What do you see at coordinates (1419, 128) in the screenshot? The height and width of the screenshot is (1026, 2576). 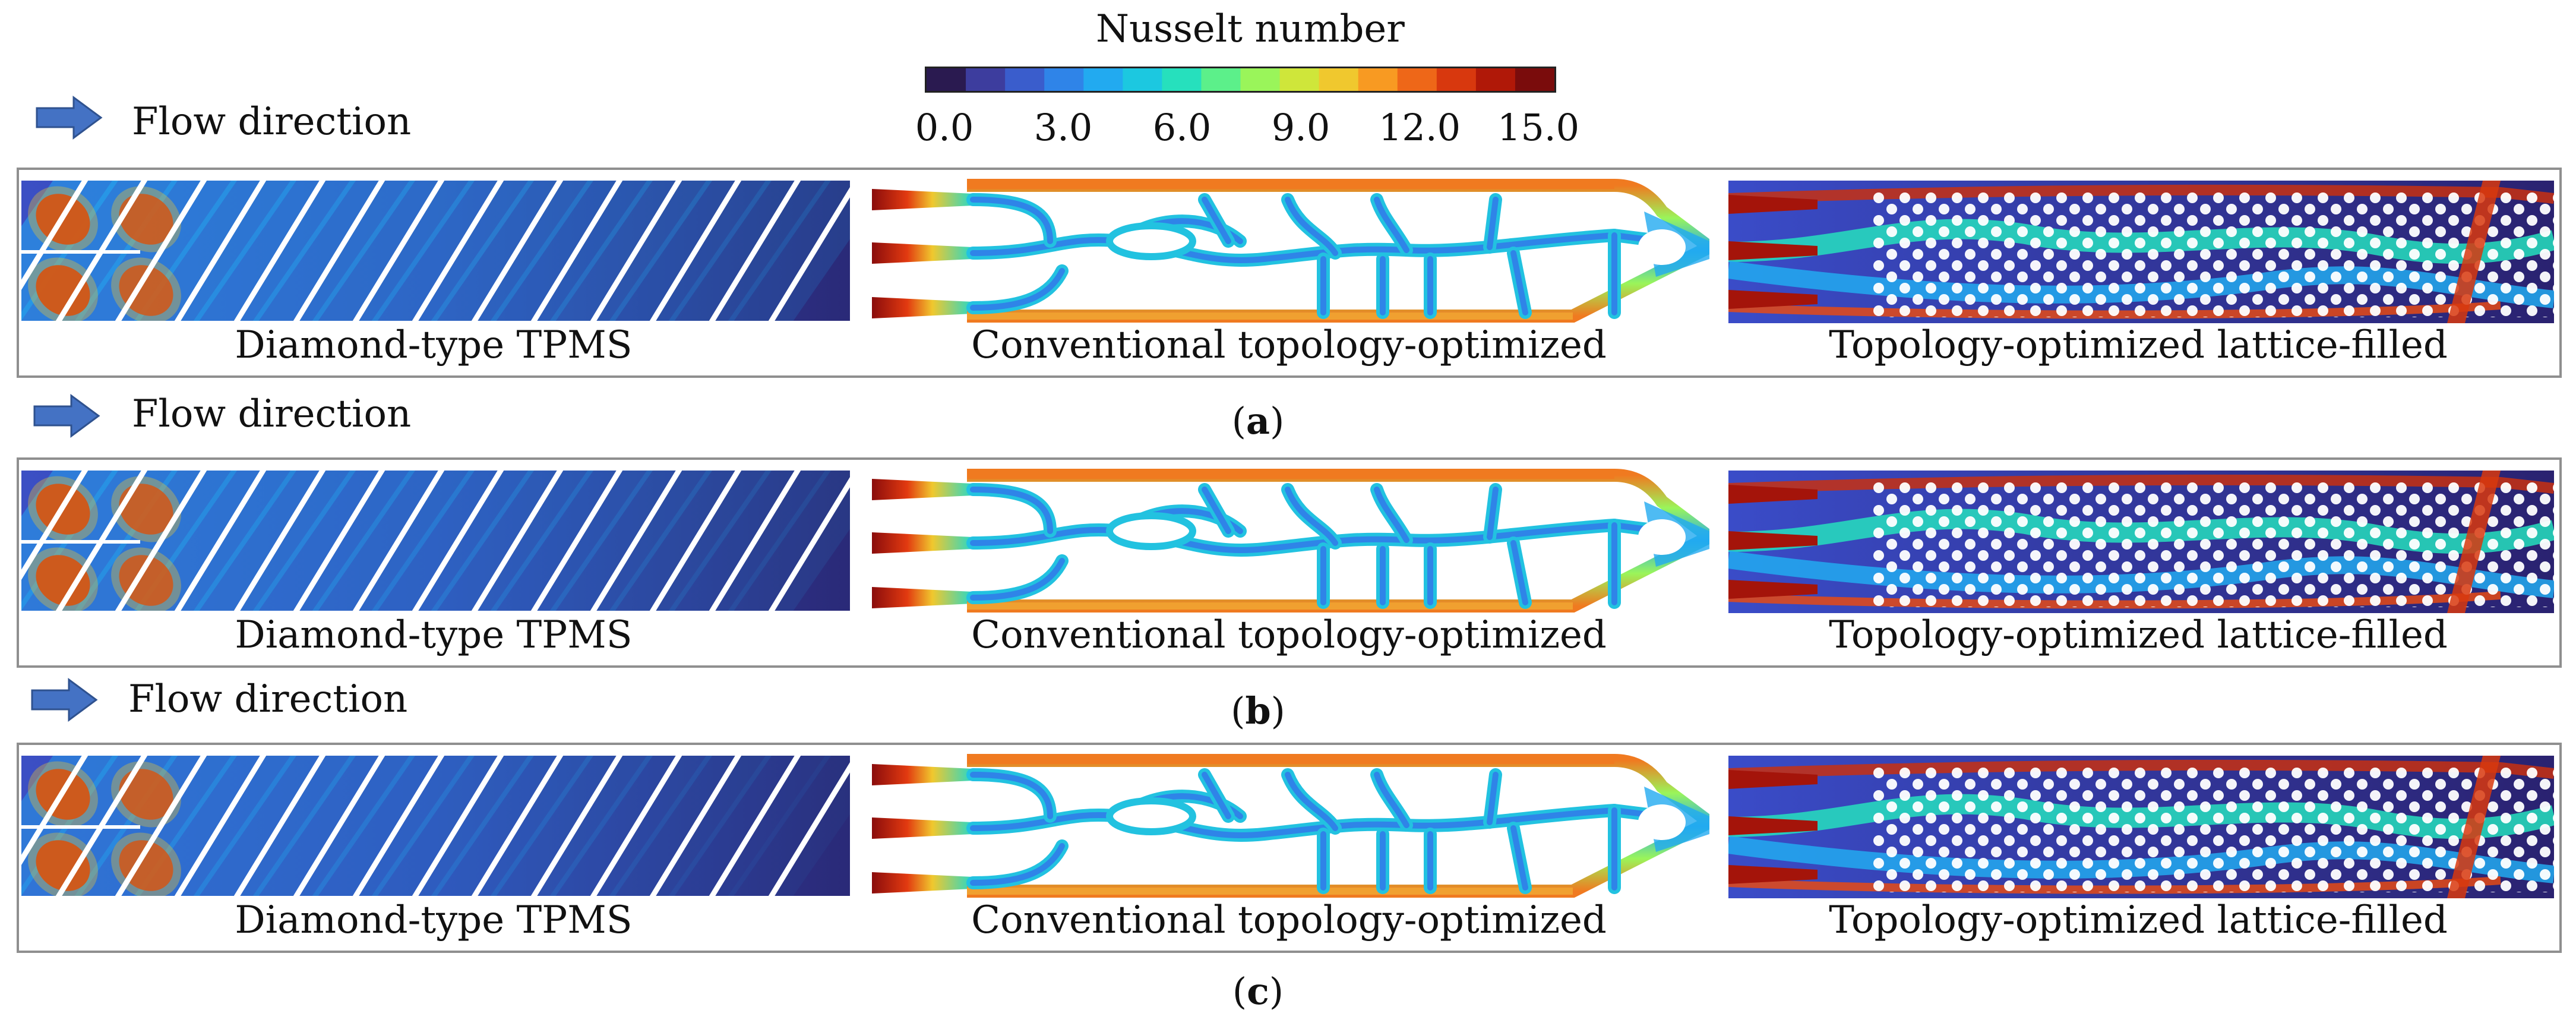 I see `colorbar-tick-label: 12.0` at bounding box center [1419, 128].